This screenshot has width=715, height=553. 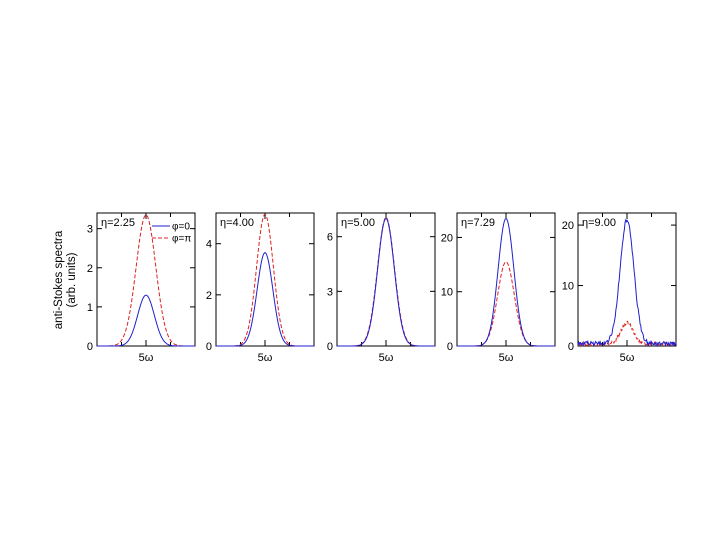 What do you see at coordinates (141, 288) in the screenshot?
I see `panel-1: 0 1 2 3 5ω η=2.25` at bounding box center [141, 288].